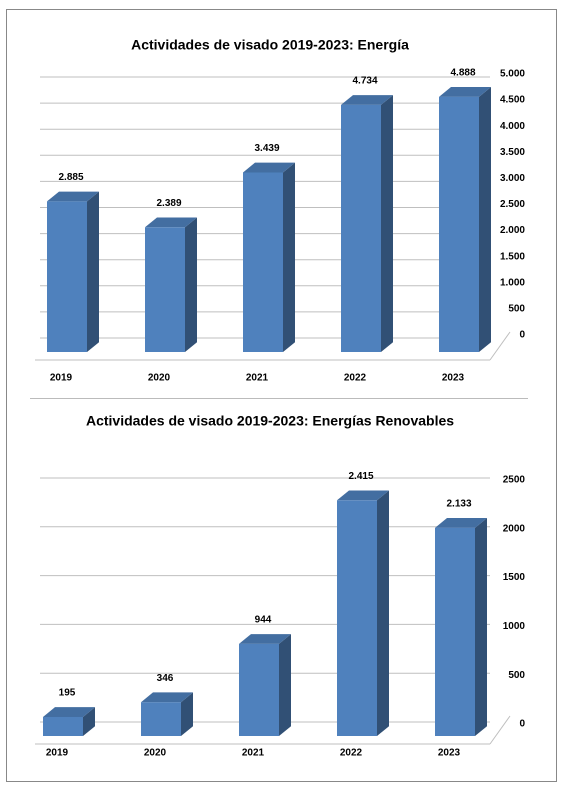  I want to click on data-label: 2.415, so click(360, 476).